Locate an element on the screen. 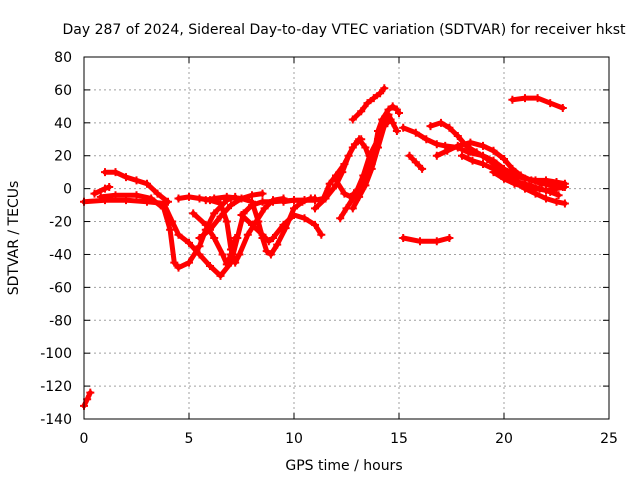 The width and height of the screenshot is (640, 480). x-tick-label: 10 is located at coordinates (294, 439).